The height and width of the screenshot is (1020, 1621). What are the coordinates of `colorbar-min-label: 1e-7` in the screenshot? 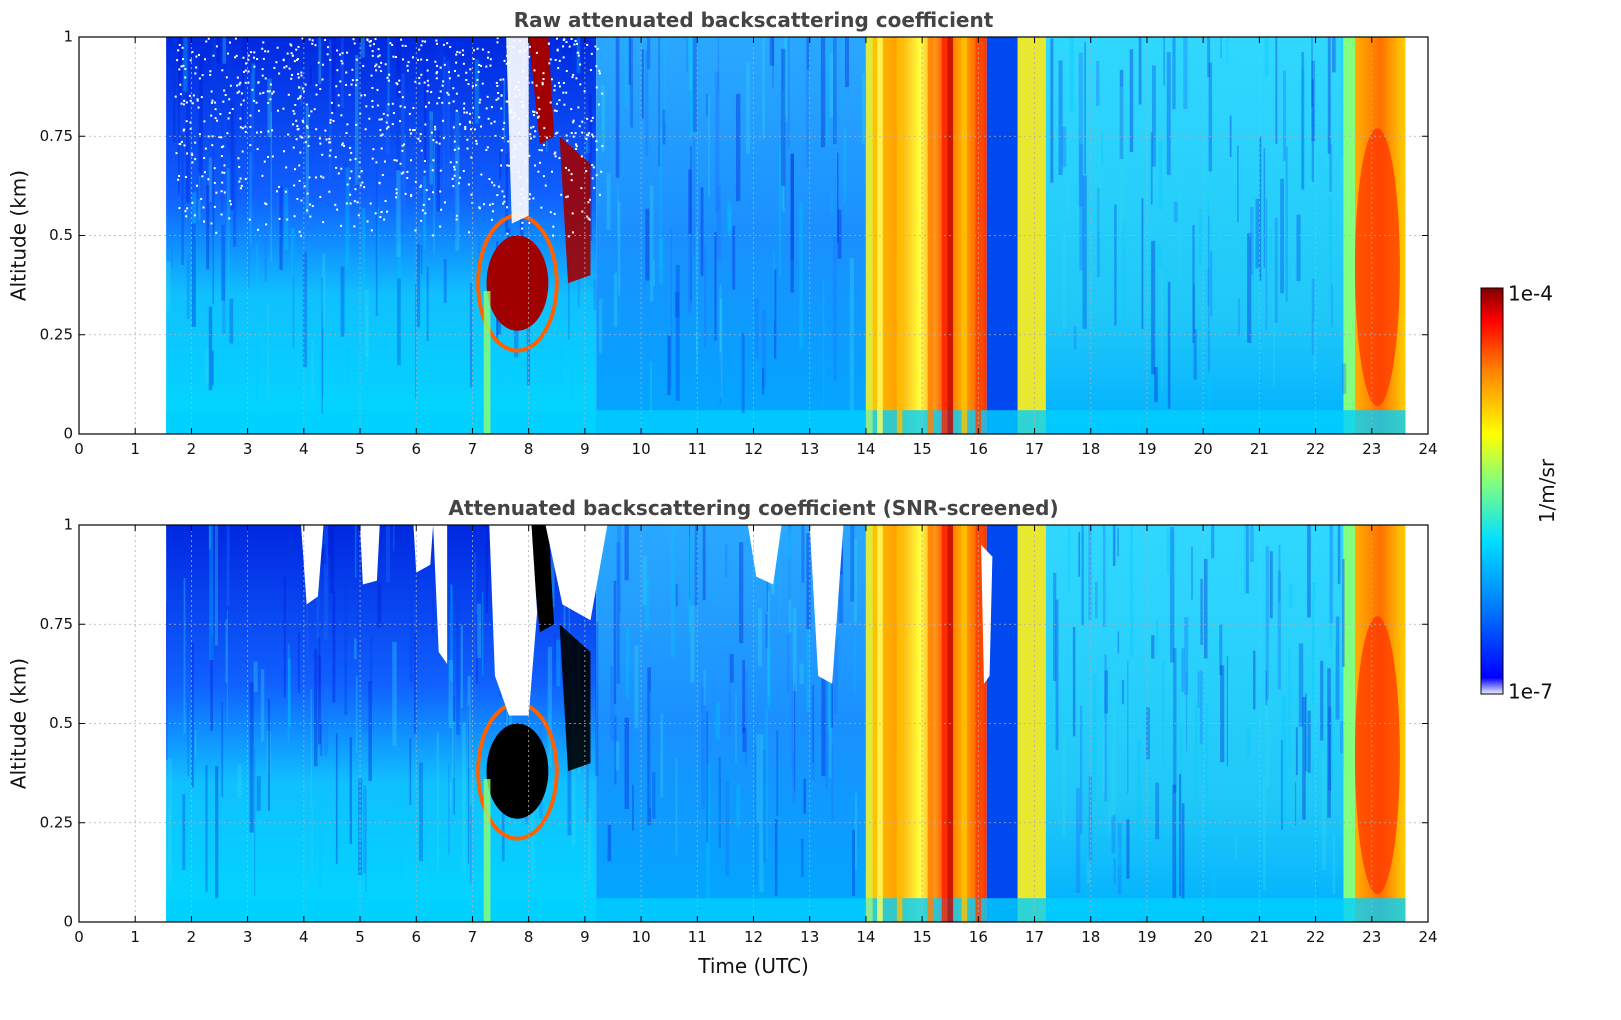 It's located at (1530, 692).